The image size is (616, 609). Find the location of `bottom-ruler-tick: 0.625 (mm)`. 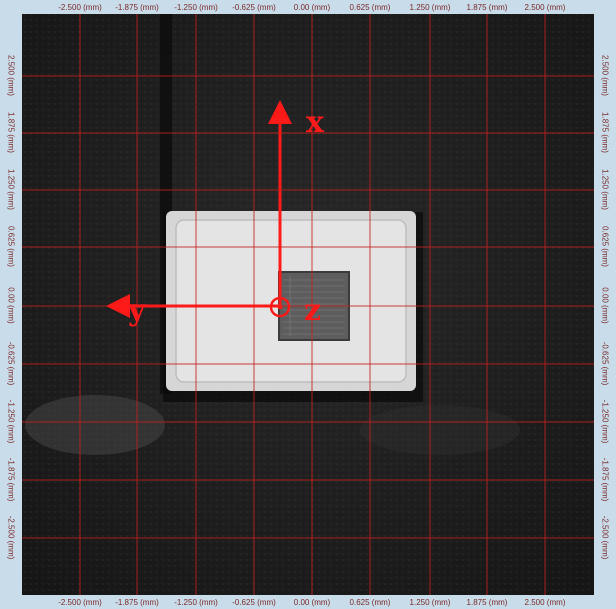

bottom-ruler-tick: 0.625 (mm) is located at coordinates (370, 602).